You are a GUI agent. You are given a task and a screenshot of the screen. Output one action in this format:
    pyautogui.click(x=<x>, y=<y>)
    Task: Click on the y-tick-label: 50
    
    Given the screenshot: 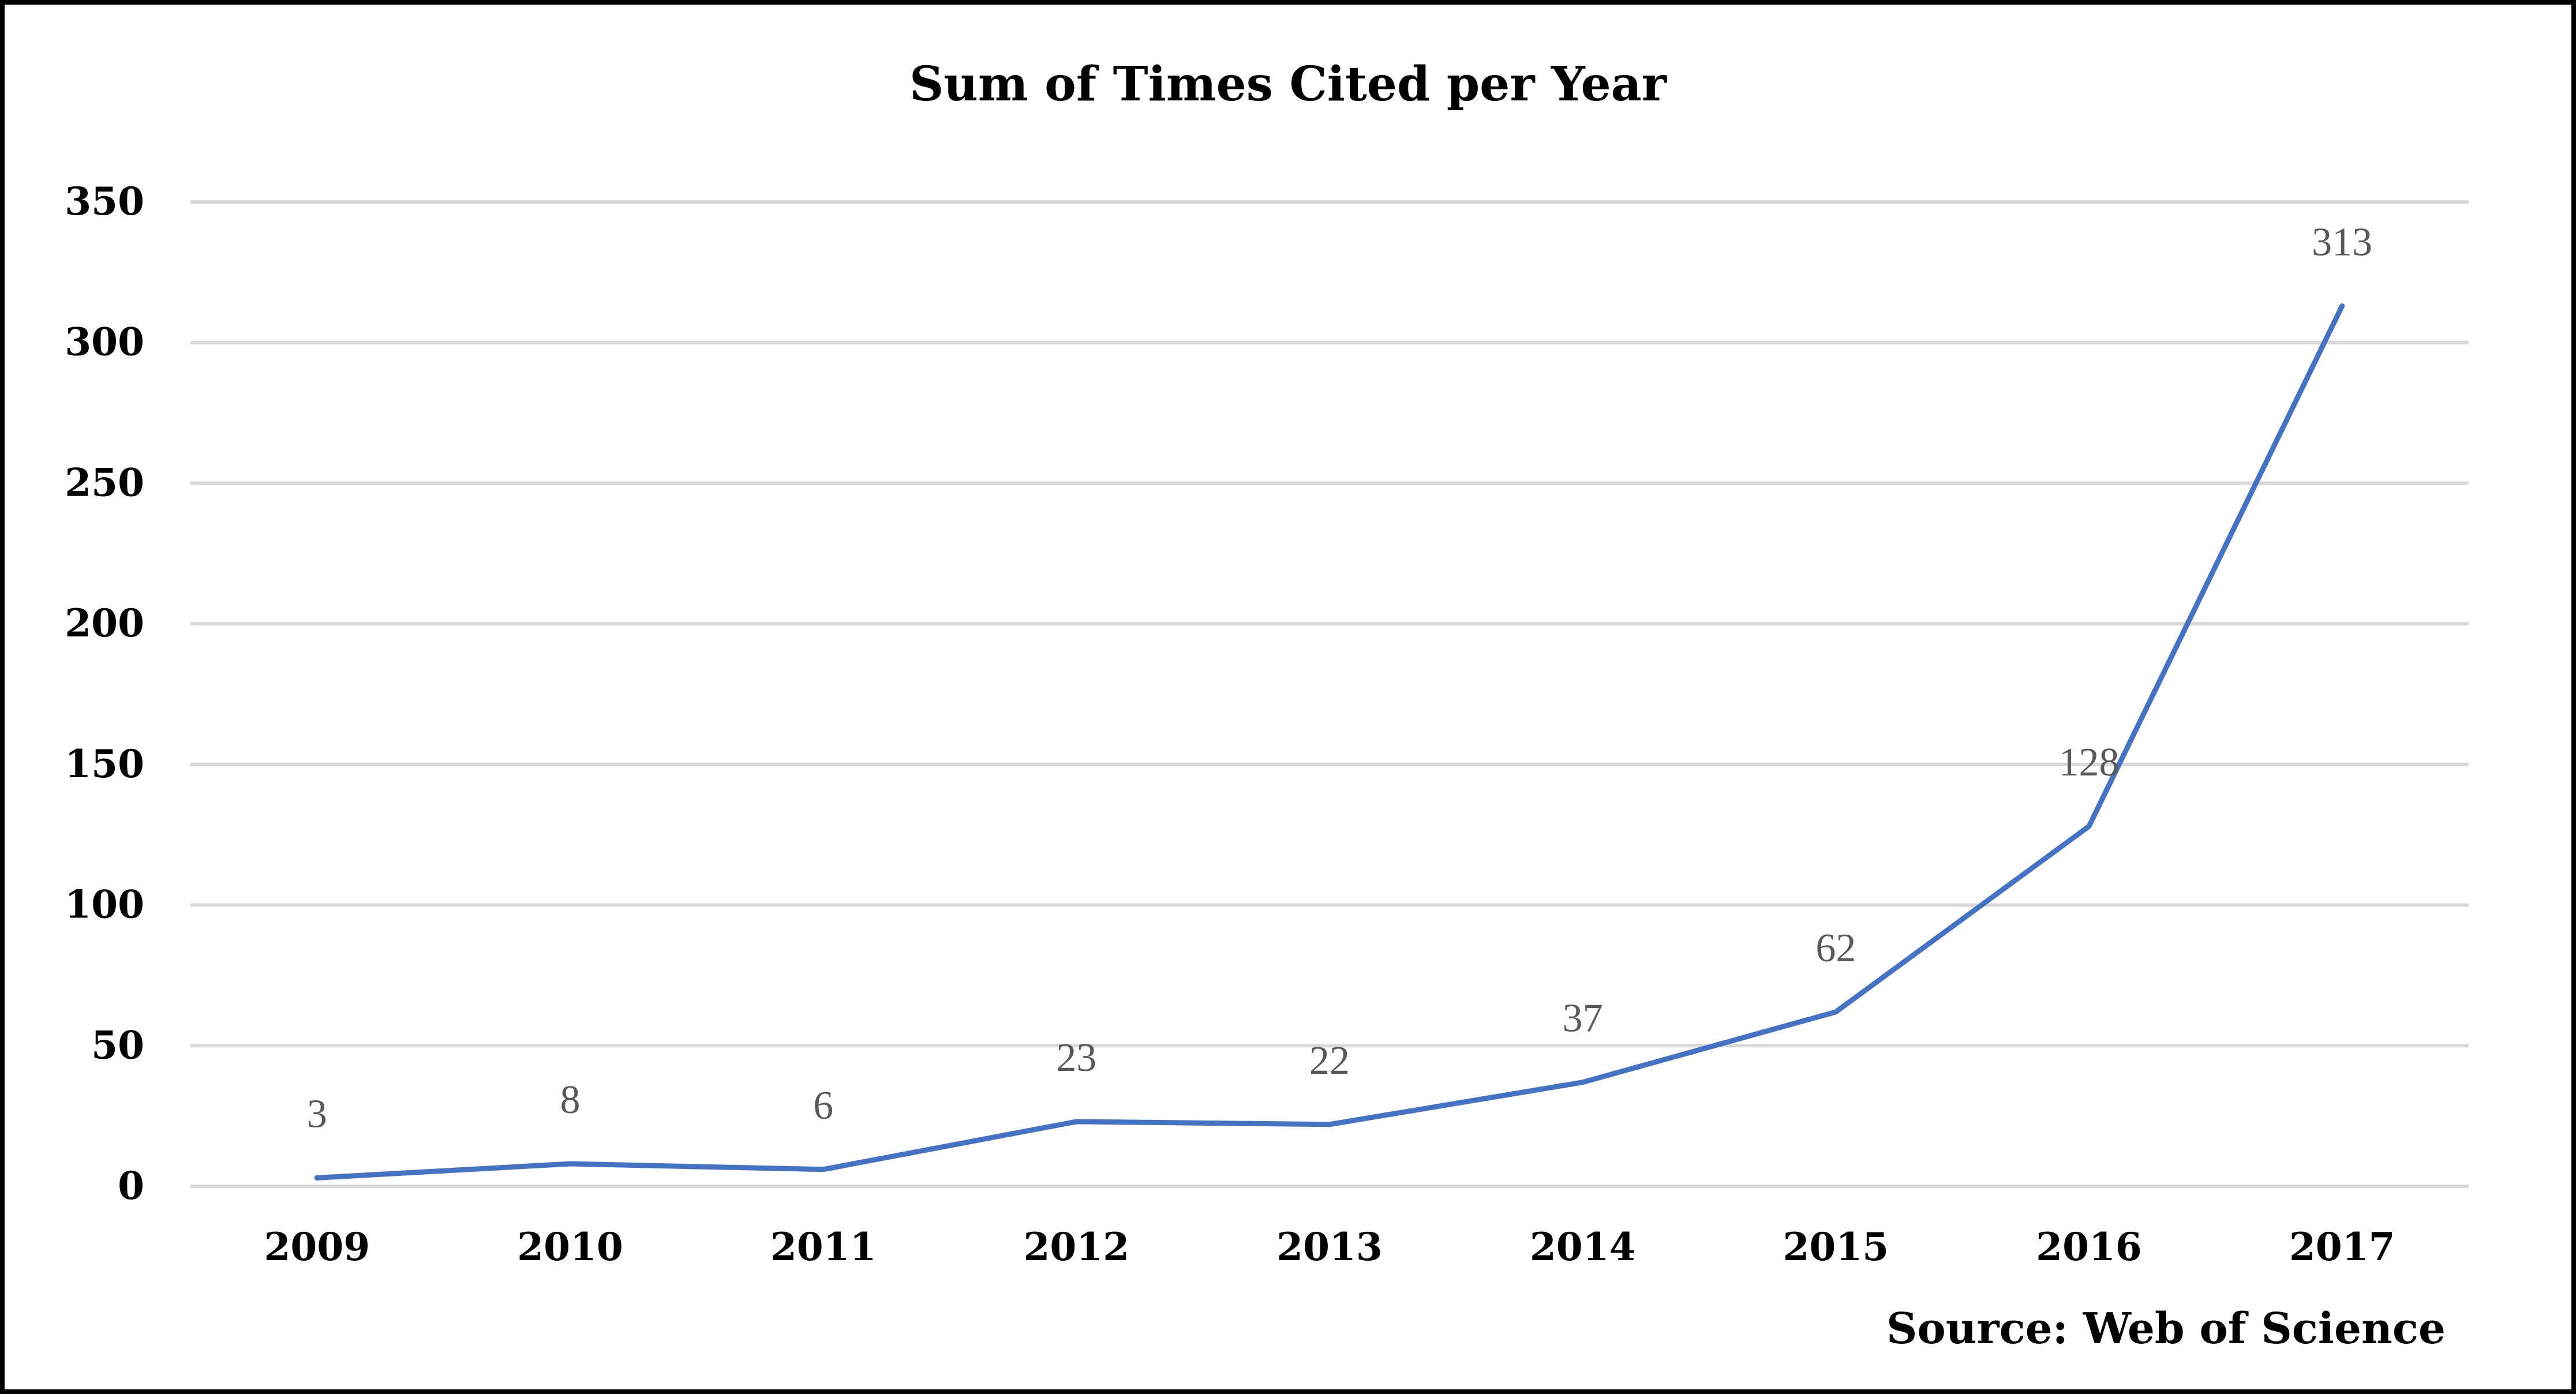 What is the action you would take?
    pyautogui.click(x=118, y=1044)
    